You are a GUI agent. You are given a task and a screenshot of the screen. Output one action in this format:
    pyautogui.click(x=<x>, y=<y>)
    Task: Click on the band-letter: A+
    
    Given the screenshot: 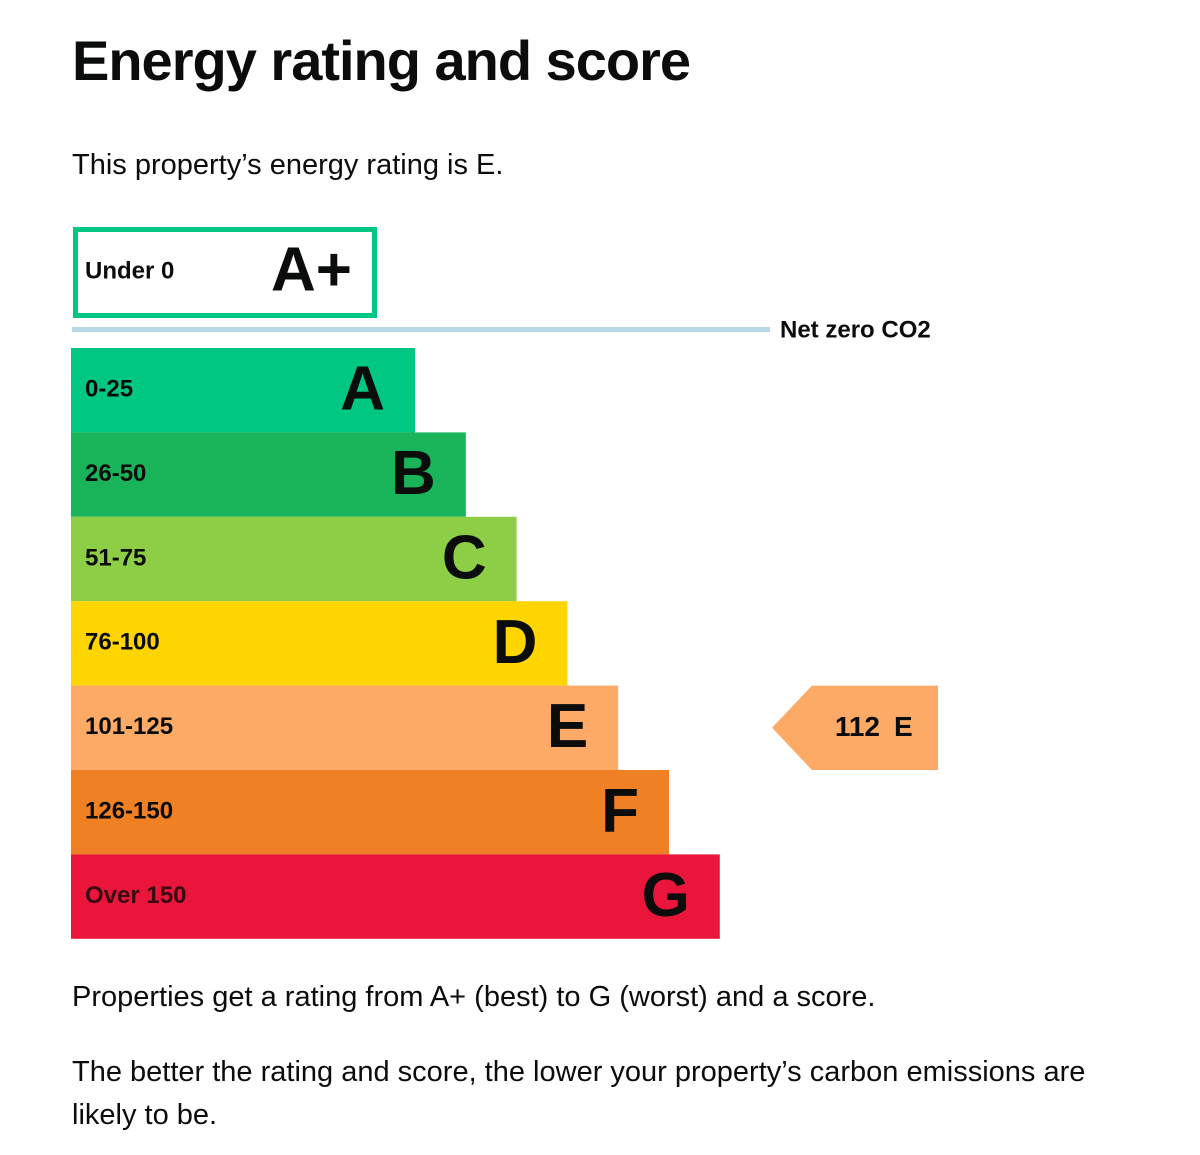 What is the action you would take?
    pyautogui.click(x=311, y=269)
    